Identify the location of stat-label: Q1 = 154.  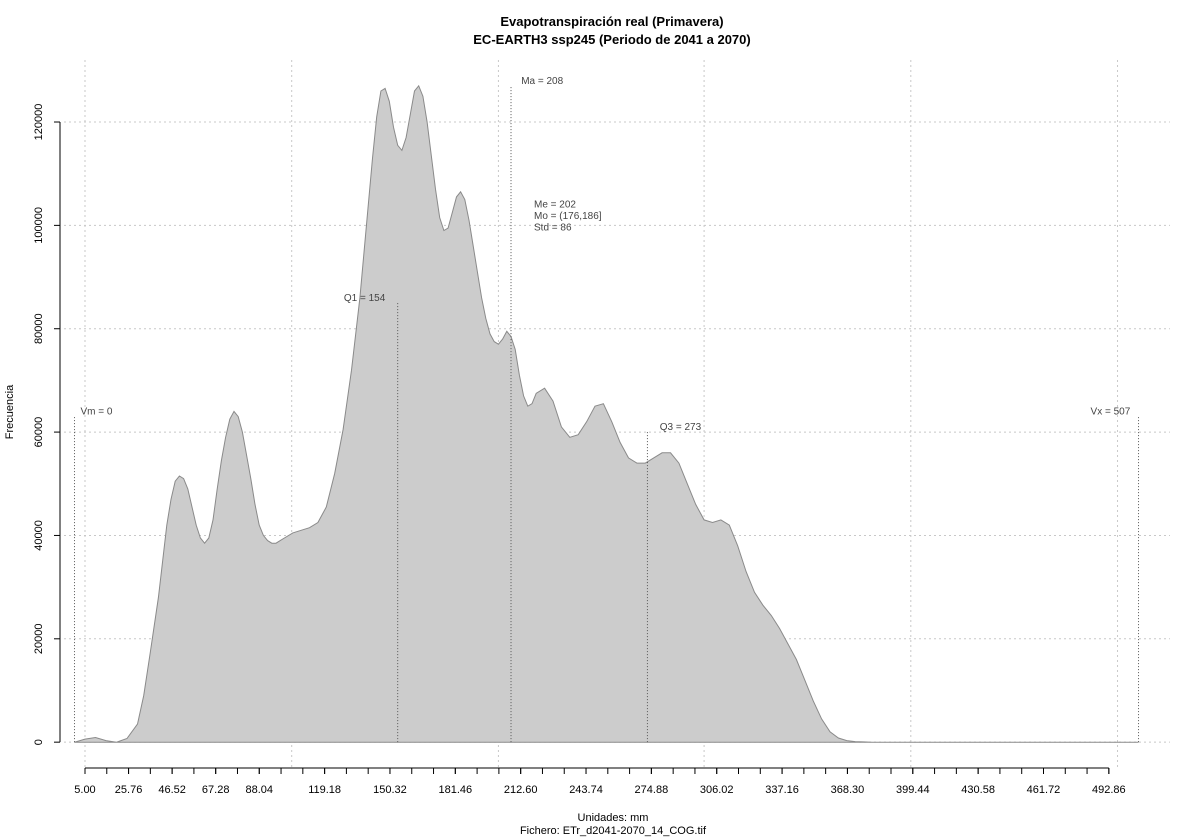
(365, 298).